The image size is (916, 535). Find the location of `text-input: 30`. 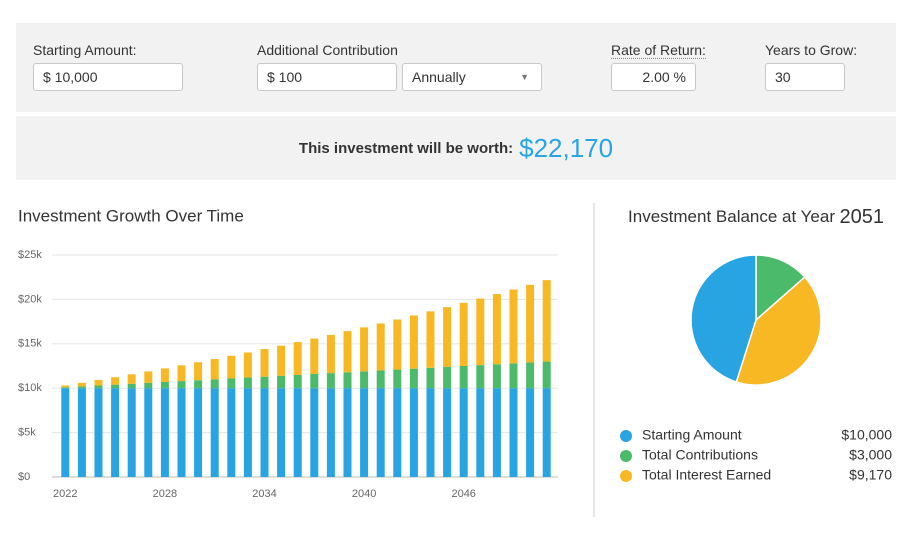

text-input: 30 is located at coordinates (805, 77).